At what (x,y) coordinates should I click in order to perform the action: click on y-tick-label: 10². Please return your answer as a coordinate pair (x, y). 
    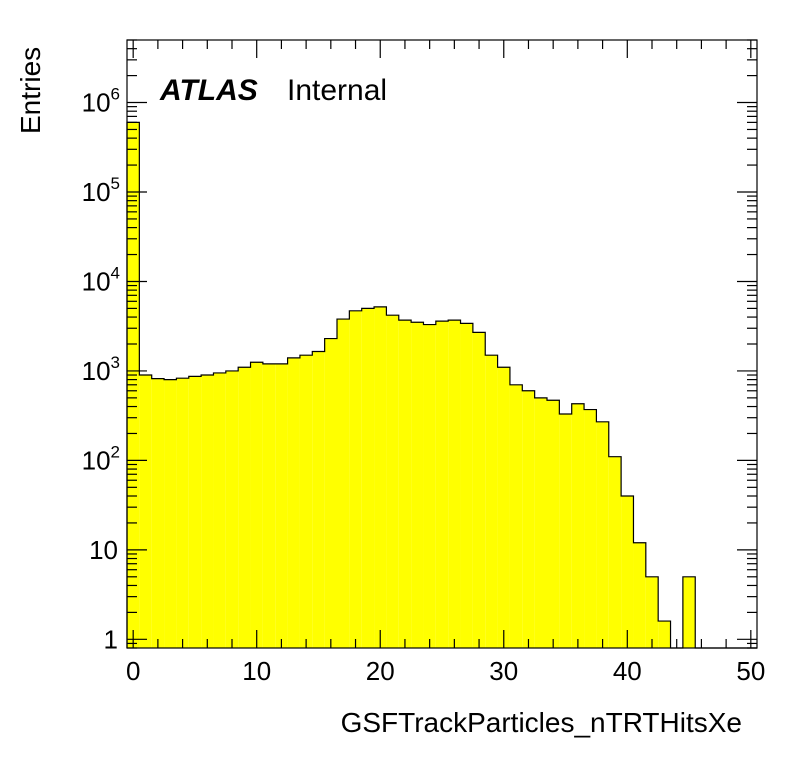
    Looking at the image, I should click on (101, 458).